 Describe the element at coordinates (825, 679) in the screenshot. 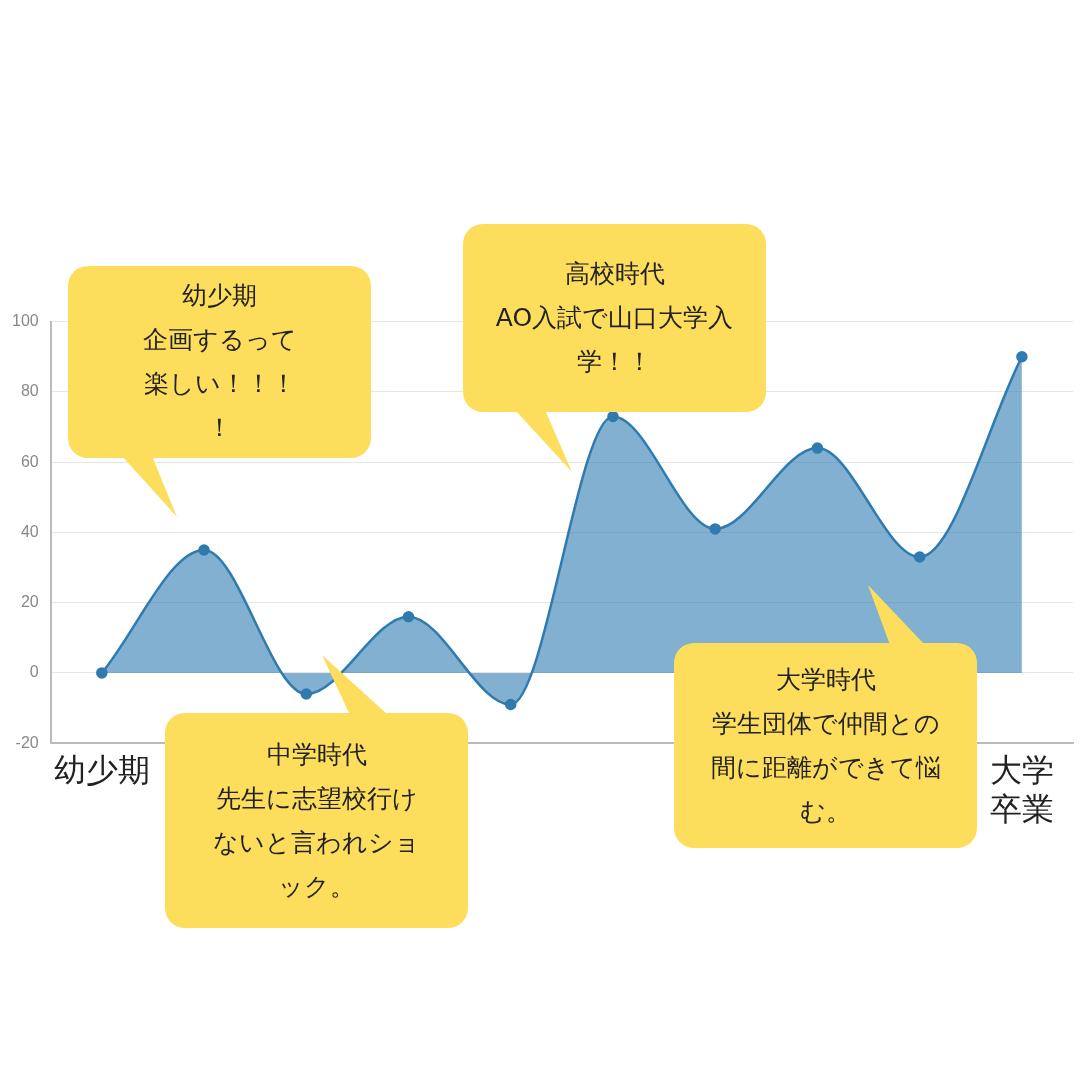

I see `annotation: 大学時代` at that location.